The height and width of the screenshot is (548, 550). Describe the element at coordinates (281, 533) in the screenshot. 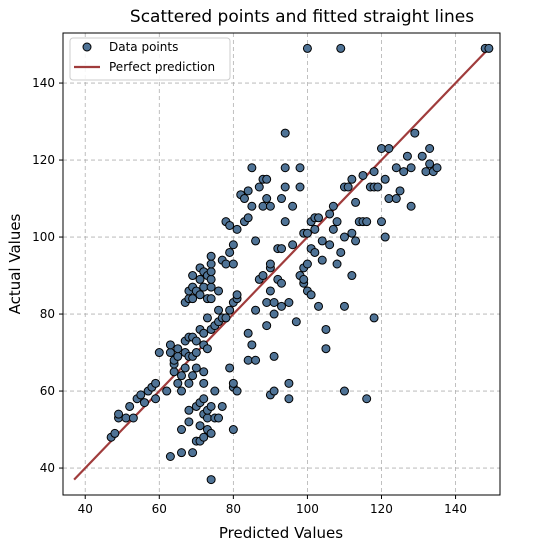

I see `x-axis-label: Predicted Values` at that location.